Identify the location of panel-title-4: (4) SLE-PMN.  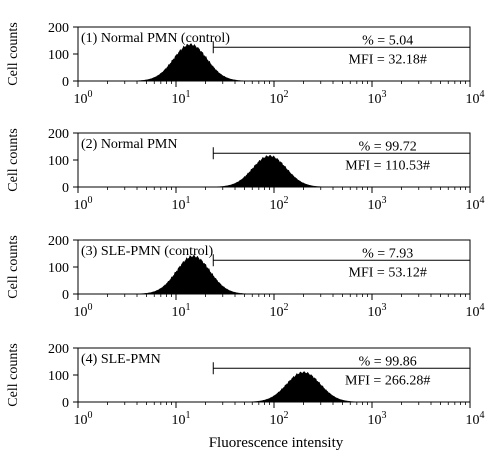
(121, 359).